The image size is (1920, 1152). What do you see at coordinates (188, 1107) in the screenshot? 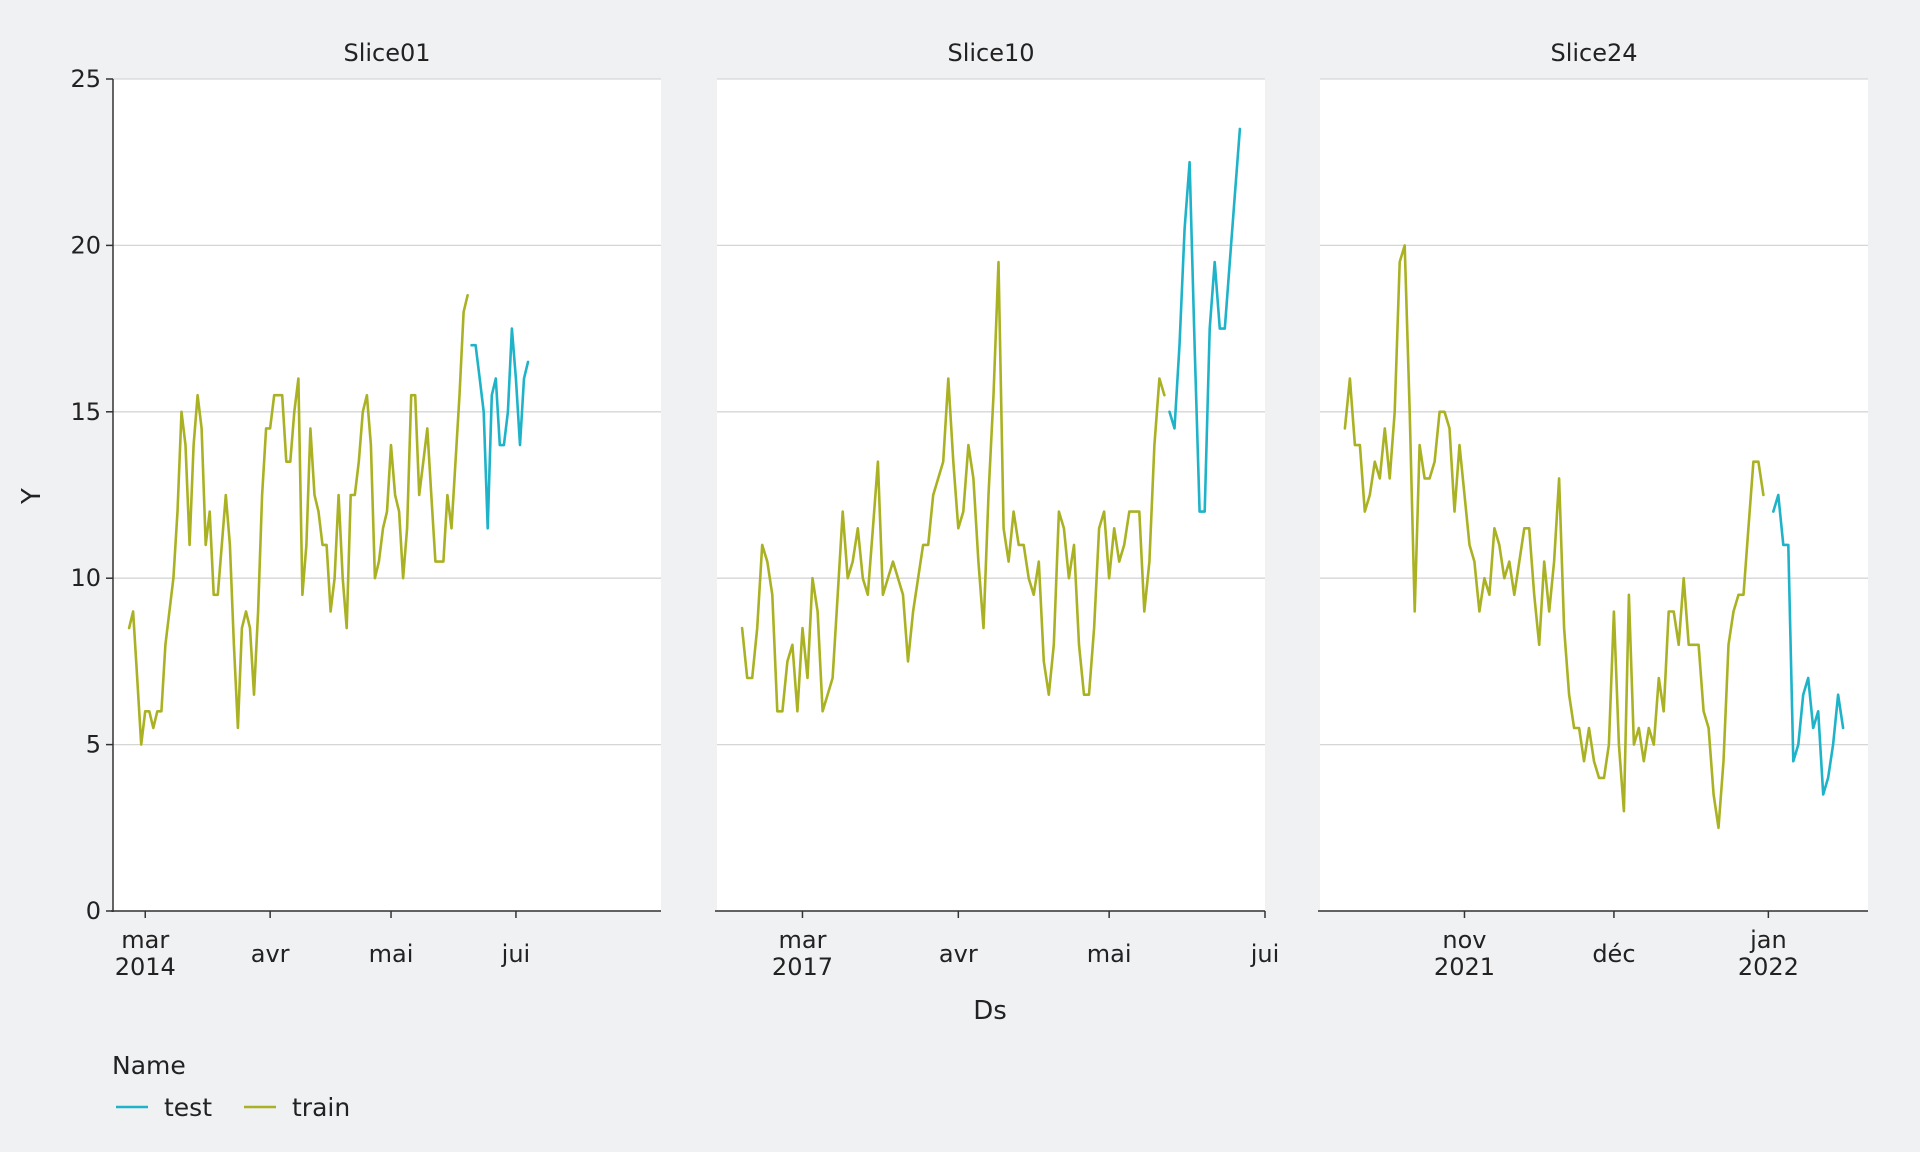
I see `legend-label: test` at bounding box center [188, 1107].